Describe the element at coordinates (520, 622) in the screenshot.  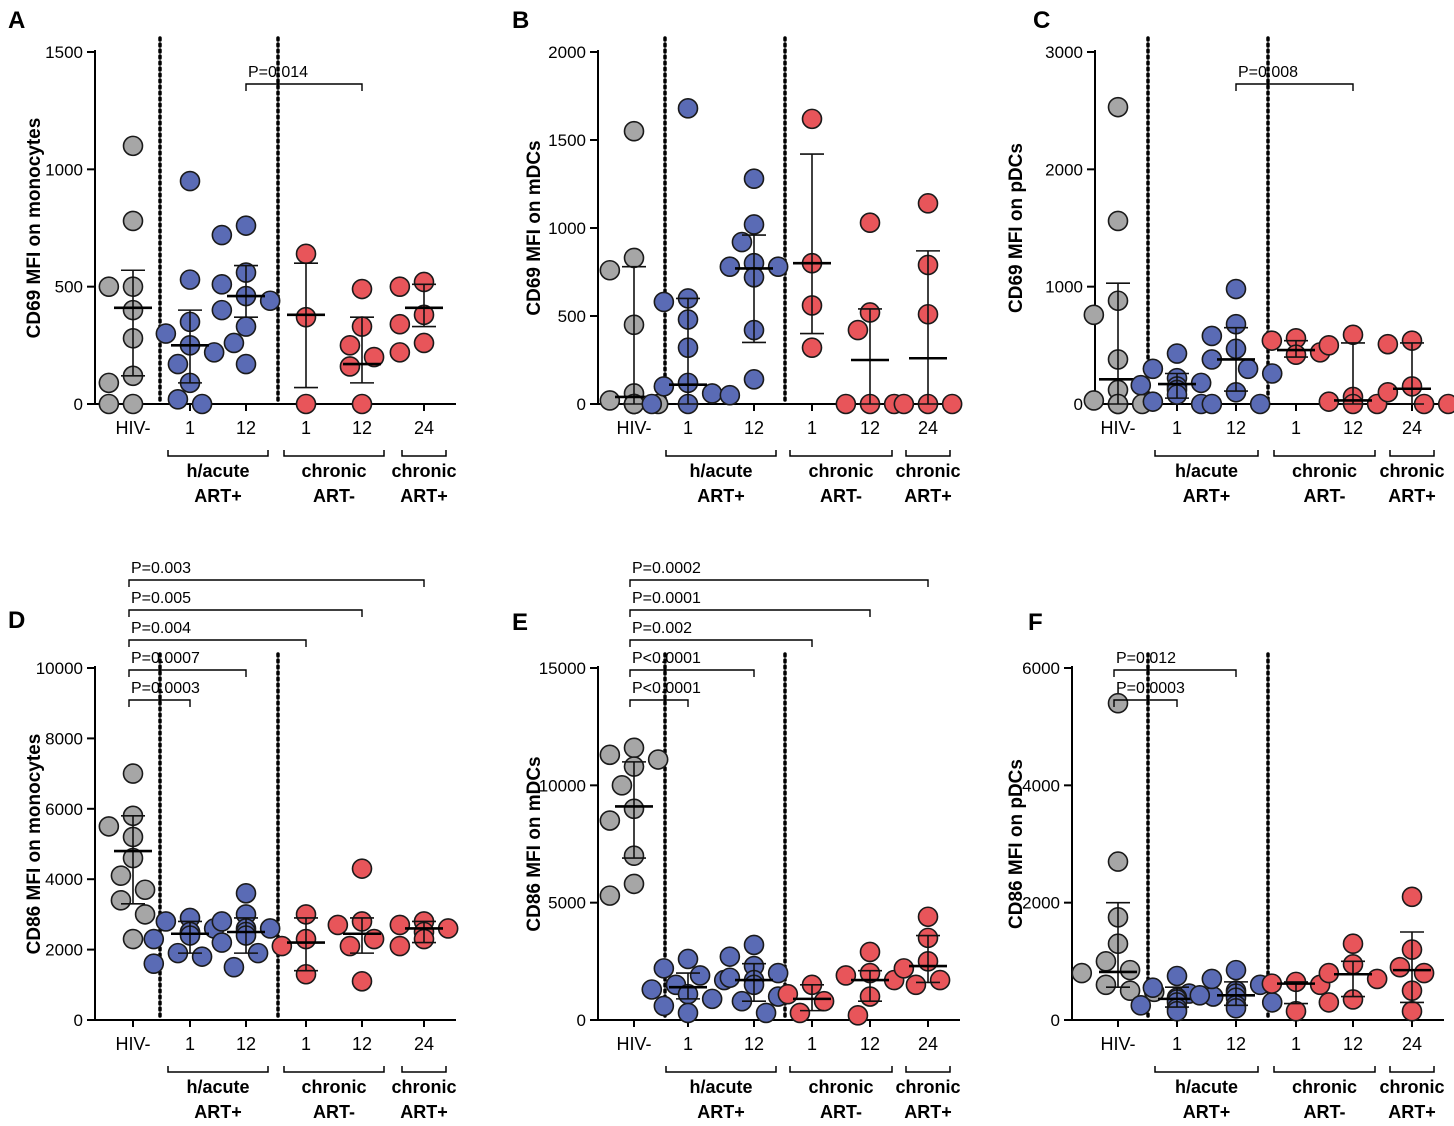
I see `panel-letter: E` at that location.